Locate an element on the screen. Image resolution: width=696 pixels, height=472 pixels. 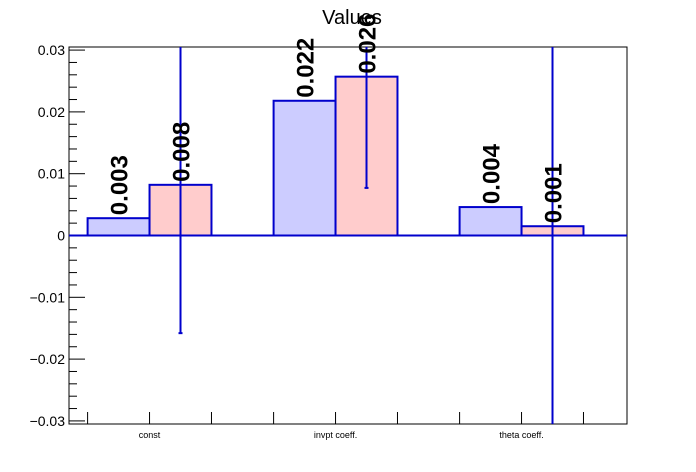
y-tick-label: −0.03 is located at coordinates (48, 421).